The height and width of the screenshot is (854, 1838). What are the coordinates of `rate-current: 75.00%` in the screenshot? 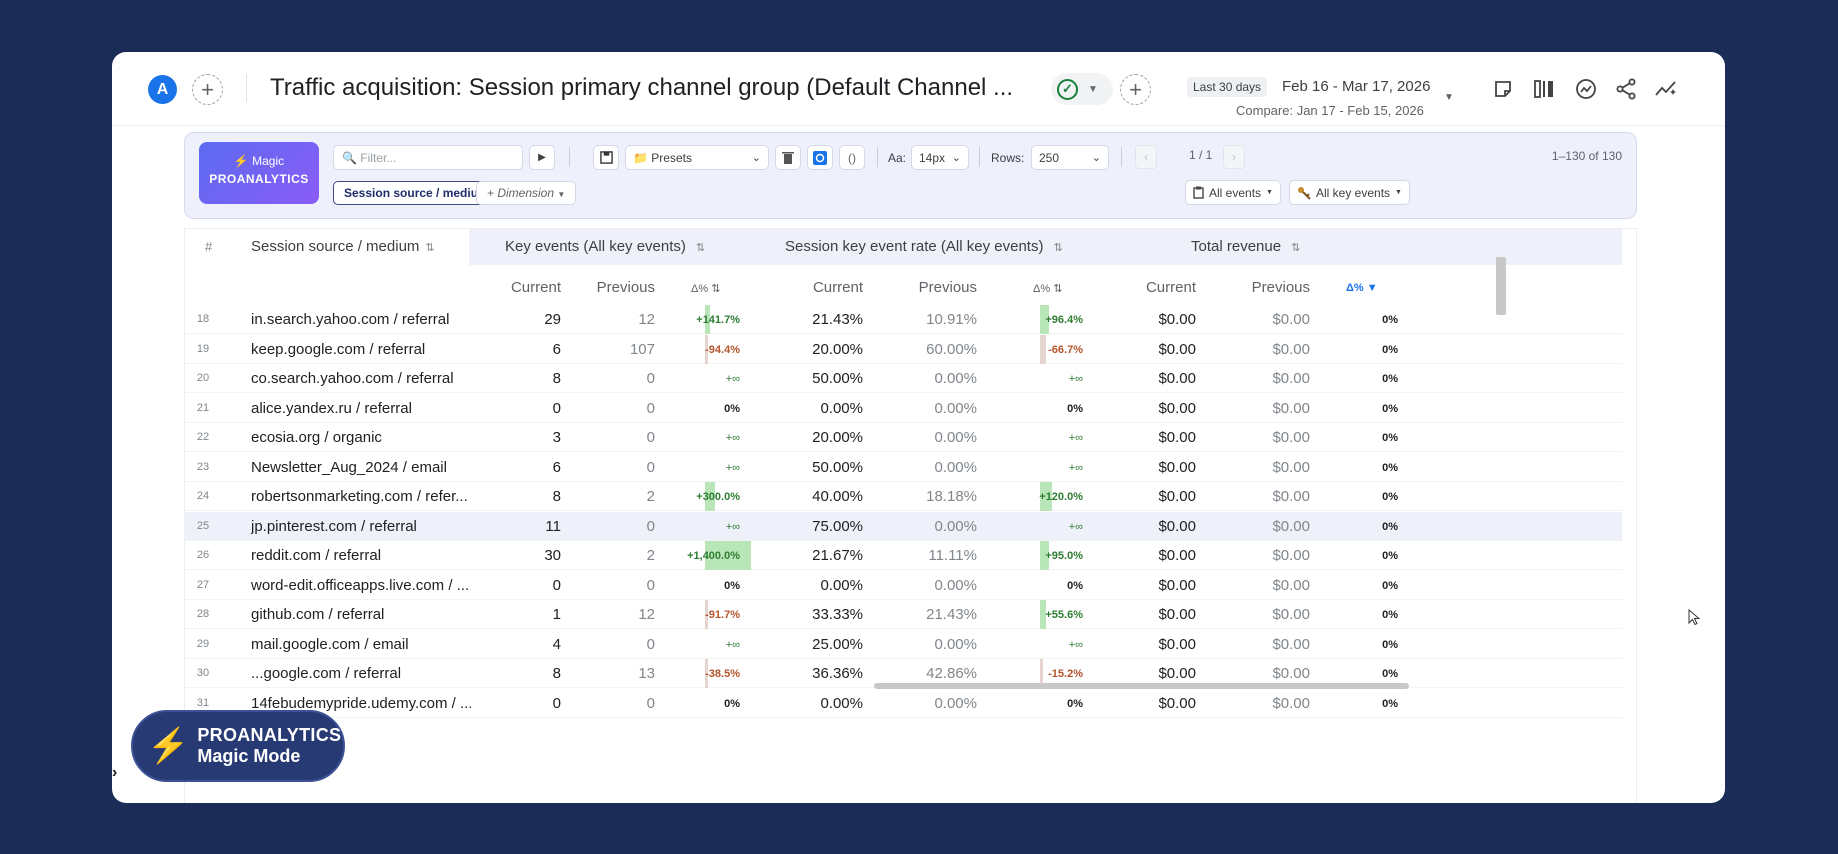 It's located at (837, 526).